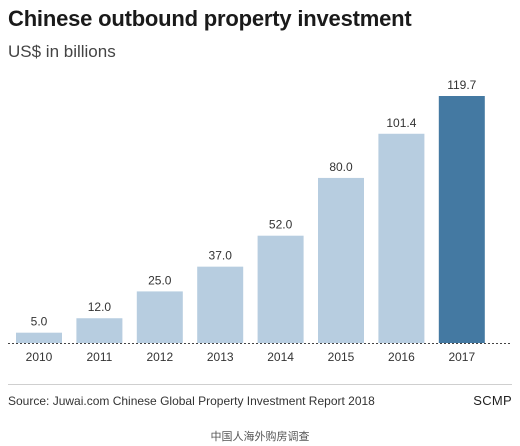 This screenshot has width=520, height=446. What do you see at coordinates (159, 317) in the screenshot?
I see `bar-2012` at bounding box center [159, 317].